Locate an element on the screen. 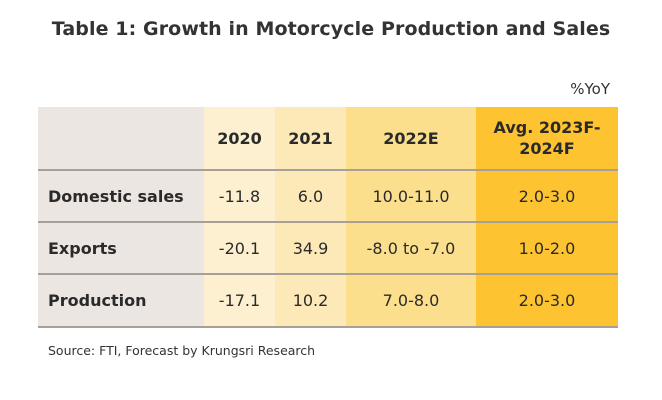  header-2022e: 2022E is located at coordinates (411, 138).